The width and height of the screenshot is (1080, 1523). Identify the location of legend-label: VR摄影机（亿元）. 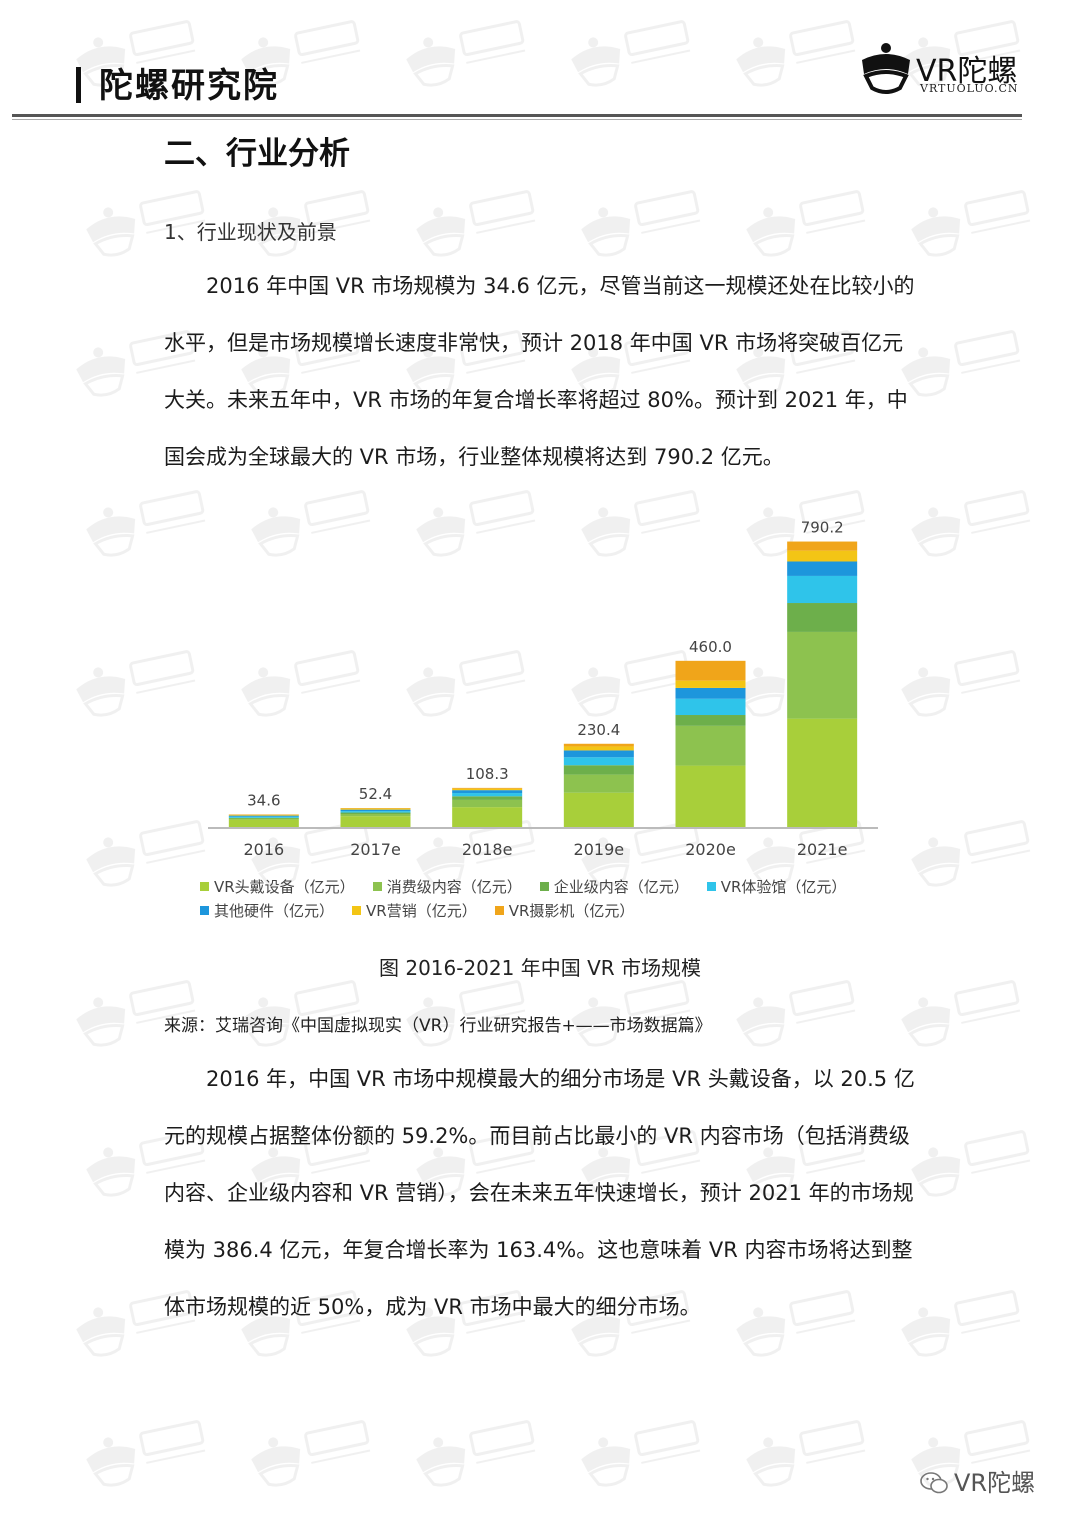
(571, 911).